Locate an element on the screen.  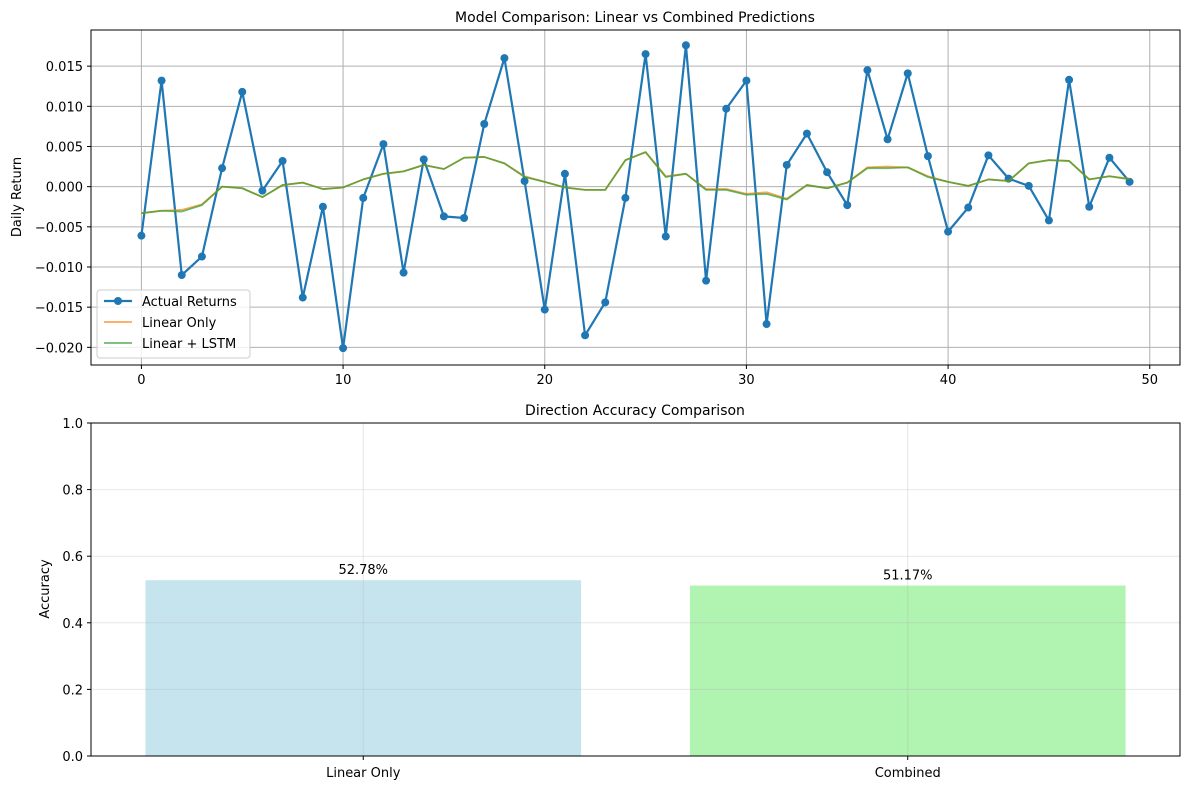
bar-combined is located at coordinates (907, 670).